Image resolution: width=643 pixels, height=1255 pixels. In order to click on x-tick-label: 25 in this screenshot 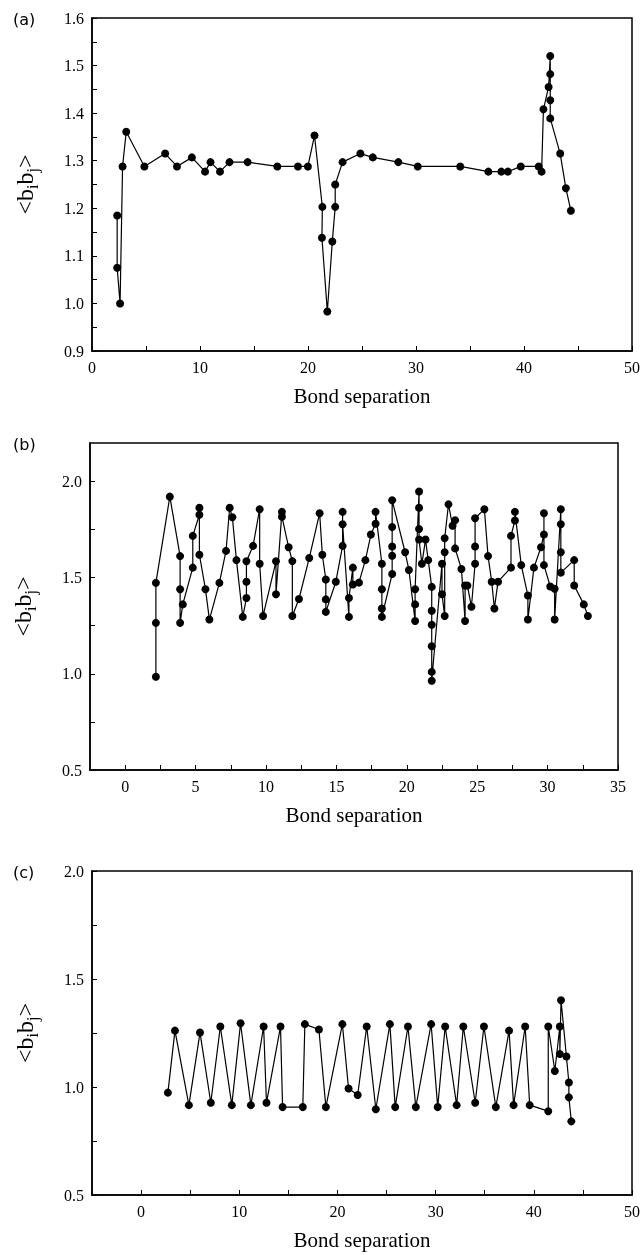, I will do `click(477, 786)`.